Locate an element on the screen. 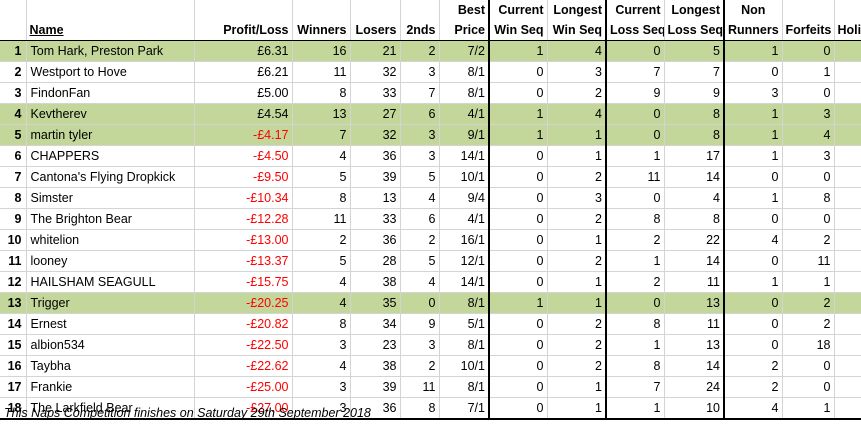 Image resolution: width=861 pixels, height=426 pixels. profit-loss-cell: £4.54 is located at coordinates (243, 114).